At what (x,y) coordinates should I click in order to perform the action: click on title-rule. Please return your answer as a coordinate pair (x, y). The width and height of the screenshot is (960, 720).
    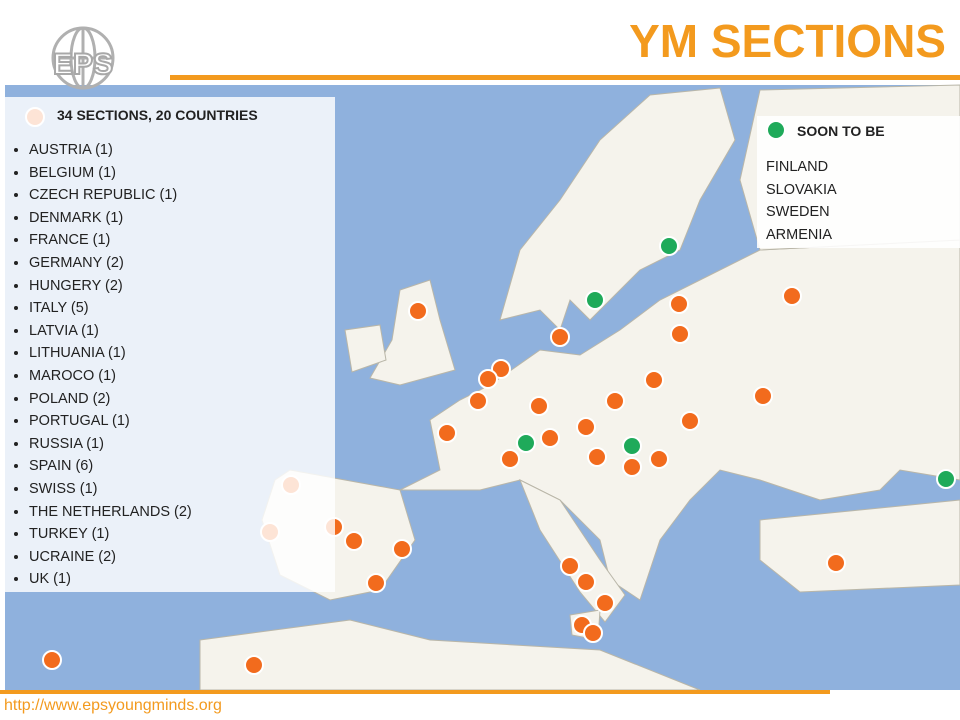
    Looking at the image, I should click on (565, 77).